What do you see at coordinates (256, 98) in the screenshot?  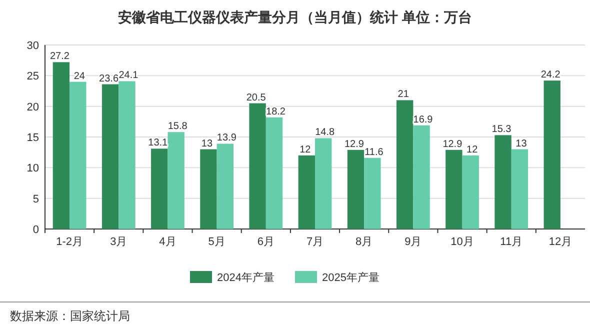 I see `data-label: 20.5` at bounding box center [256, 98].